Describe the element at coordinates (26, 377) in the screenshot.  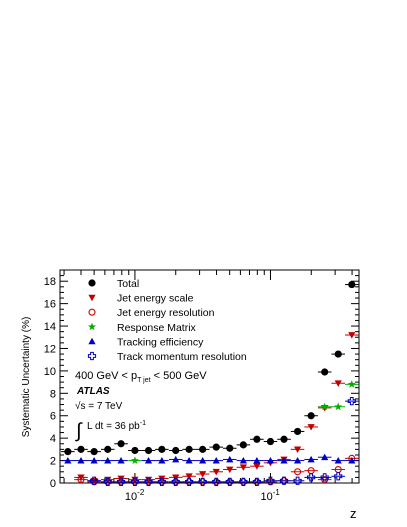
I see `y-axis-label: Systematic Uncertainty (%)` at that location.